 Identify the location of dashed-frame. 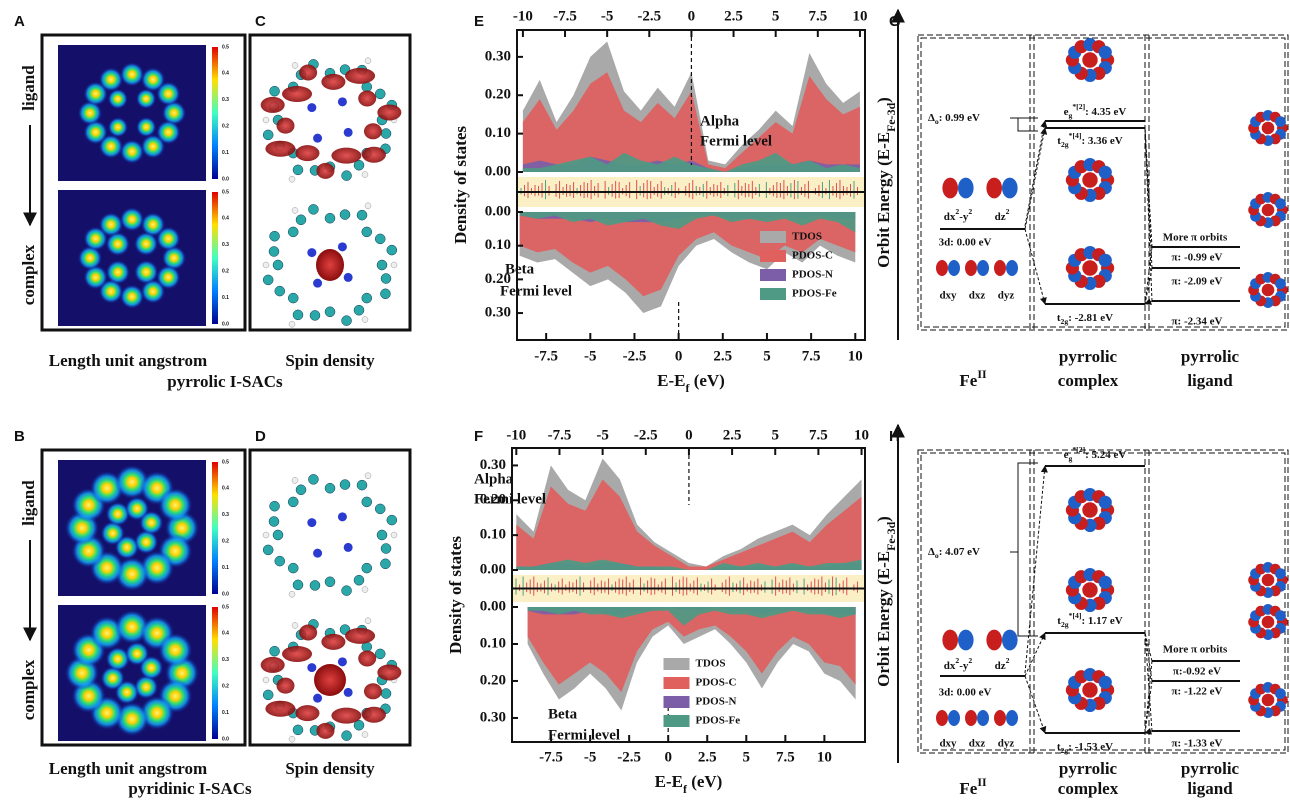
(1103, 601).